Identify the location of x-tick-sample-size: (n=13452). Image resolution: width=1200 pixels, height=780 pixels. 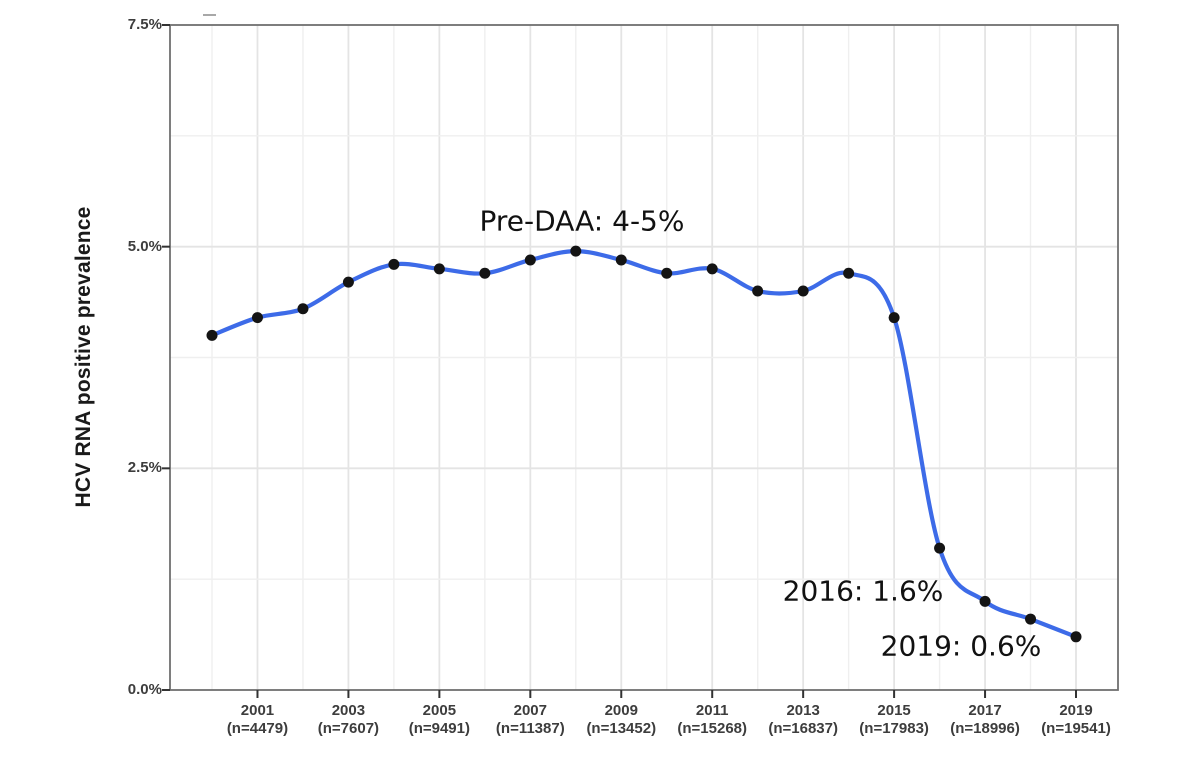
(621, 728).